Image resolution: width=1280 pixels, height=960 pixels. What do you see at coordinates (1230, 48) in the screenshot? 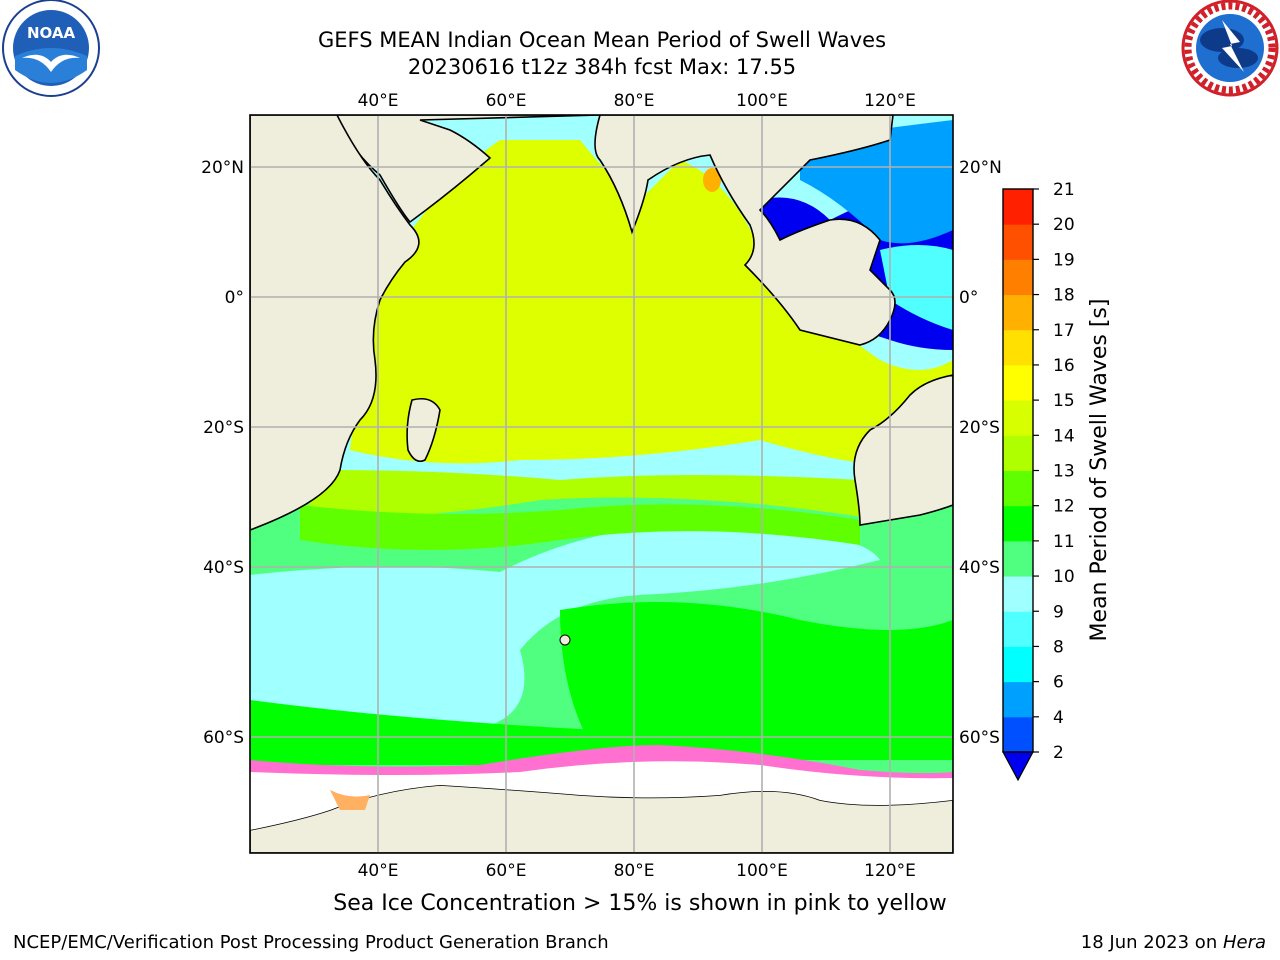
I see `nws-logo` at bounding box center [1230, 48].